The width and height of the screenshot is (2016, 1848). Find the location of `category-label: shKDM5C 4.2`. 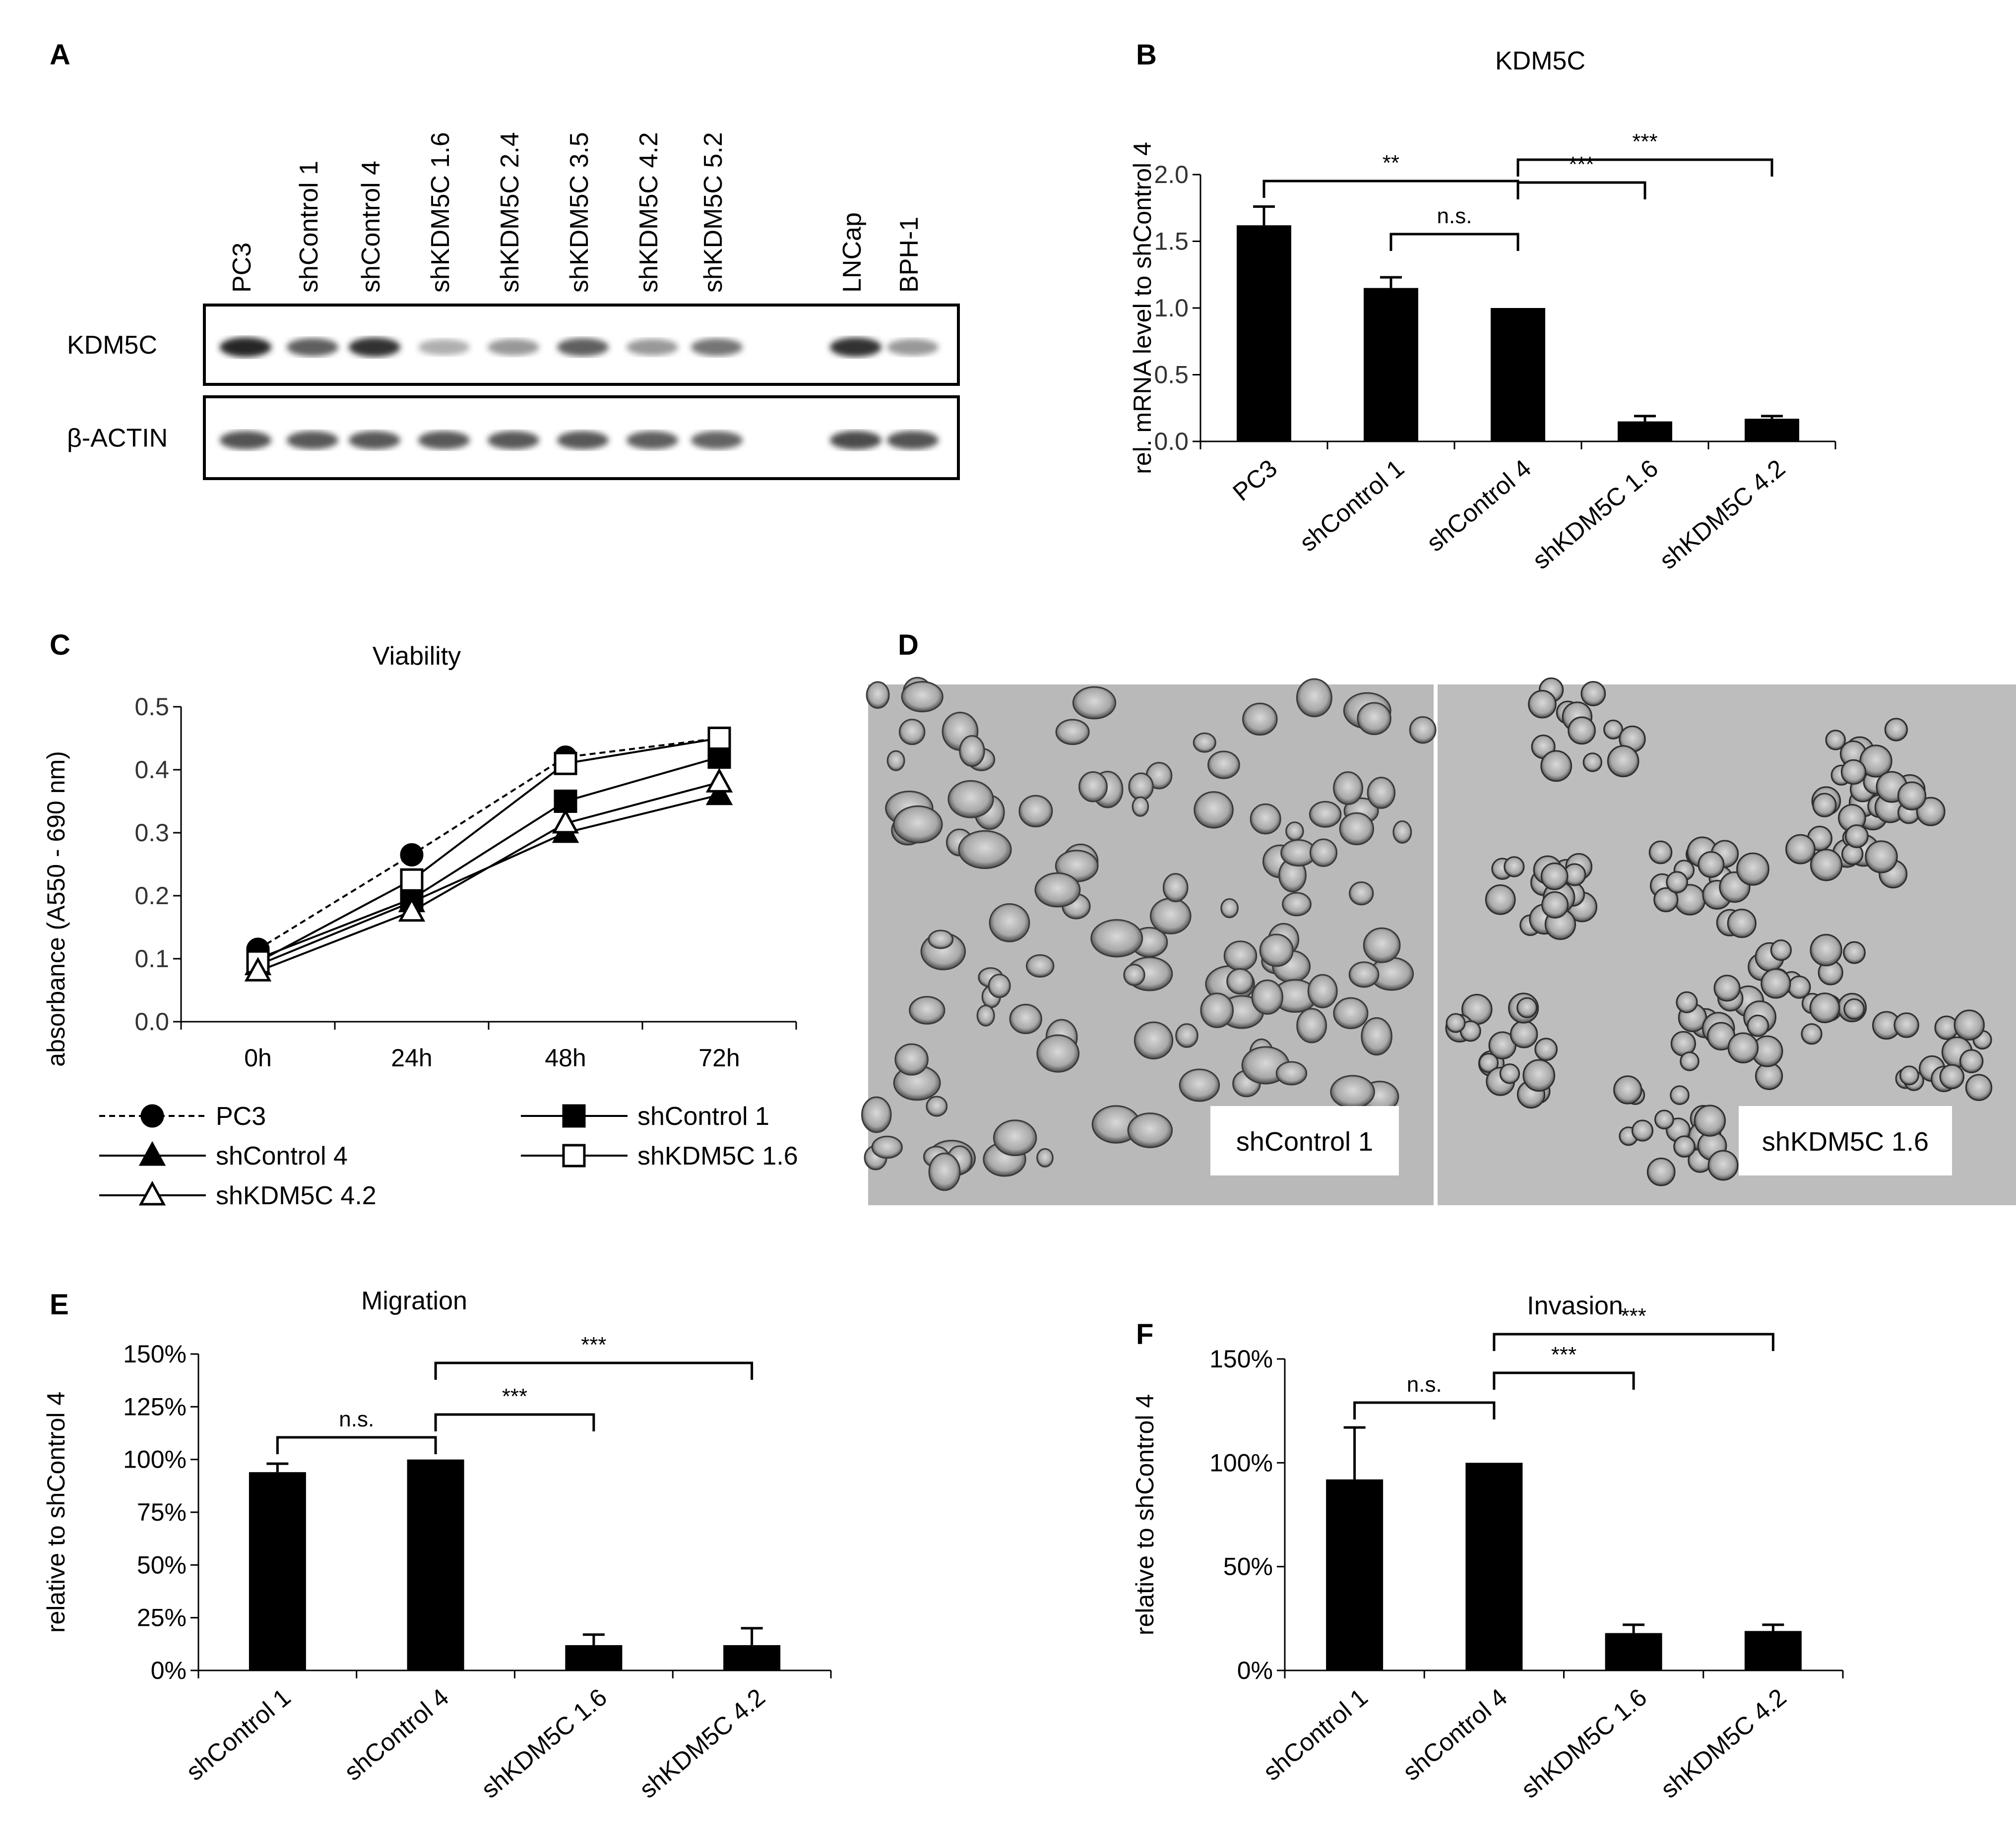

category-label: shKDM5C 4.2 is located at coordinates (702, 1743).